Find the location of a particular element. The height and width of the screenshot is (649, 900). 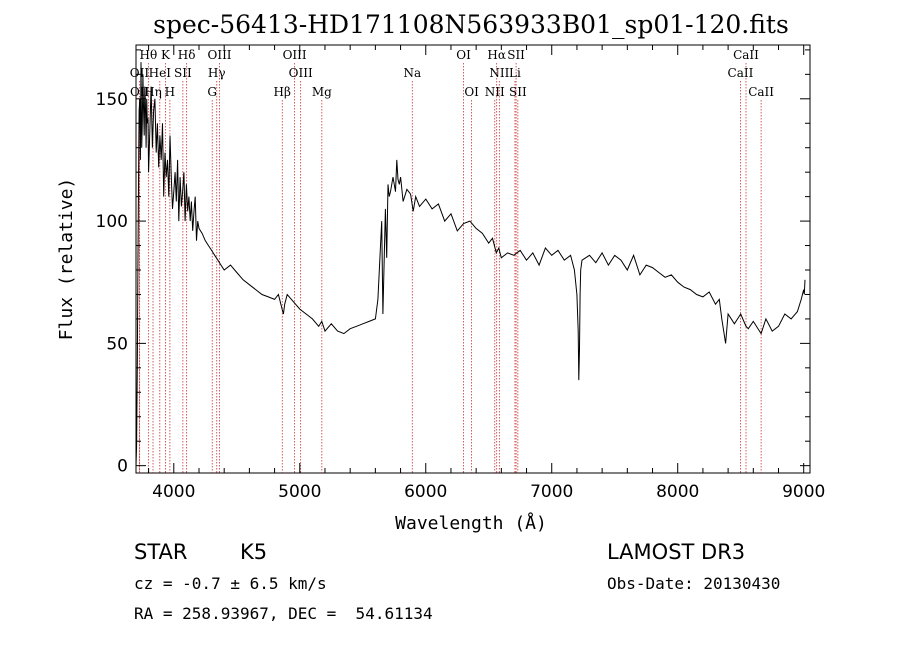

y-tick-label: 150 is located at coordinates (112, 100).